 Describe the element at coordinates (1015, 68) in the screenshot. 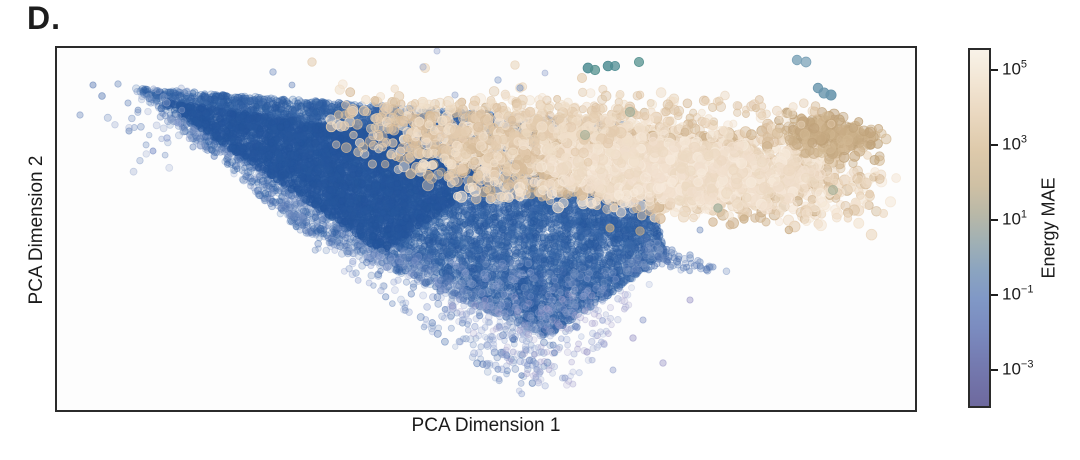

I see `colorbar-tick-label: 10⁵` at that location.